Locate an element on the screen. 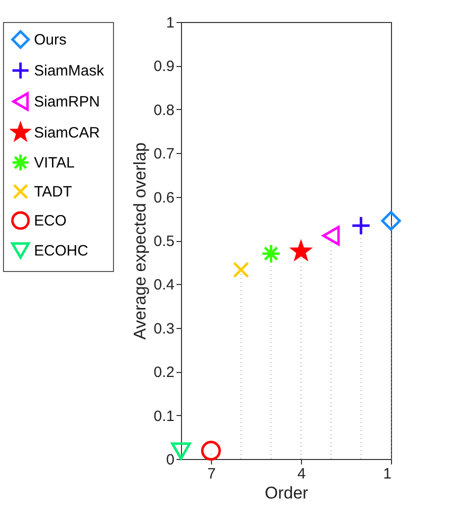 The image size is (461, 507). y-axis-title: Average expected overlap is located at coordinates (140, 241).